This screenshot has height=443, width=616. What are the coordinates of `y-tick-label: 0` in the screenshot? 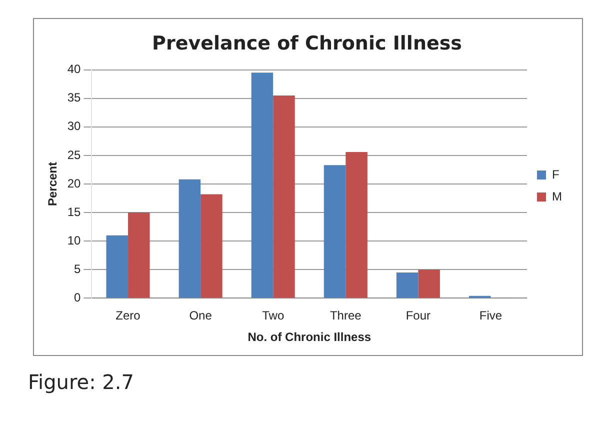 It's located at (78, 297).